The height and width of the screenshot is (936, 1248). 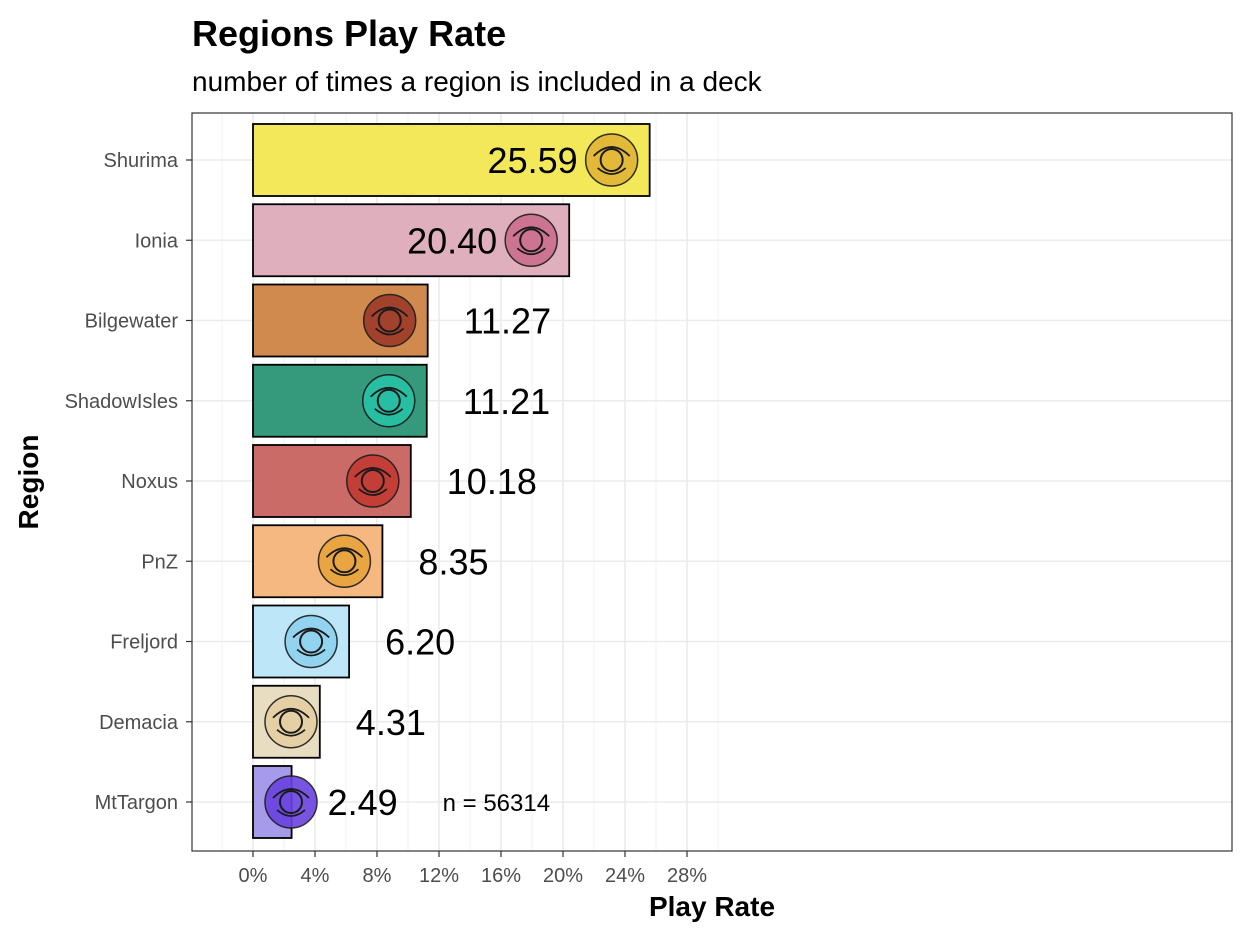 What do you see at coordinates (377, 876) in the screenshot?
I see `x-tick-label: 8%` at bounding box center [377, 876].